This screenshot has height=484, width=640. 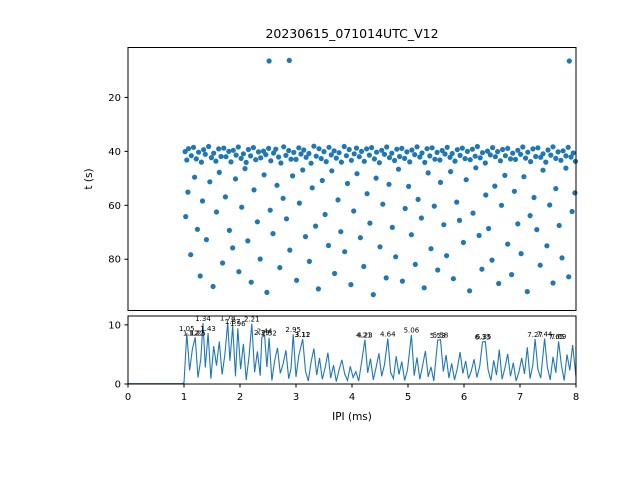 I want to click on tick-label: 20, so click(x=114, y=98).